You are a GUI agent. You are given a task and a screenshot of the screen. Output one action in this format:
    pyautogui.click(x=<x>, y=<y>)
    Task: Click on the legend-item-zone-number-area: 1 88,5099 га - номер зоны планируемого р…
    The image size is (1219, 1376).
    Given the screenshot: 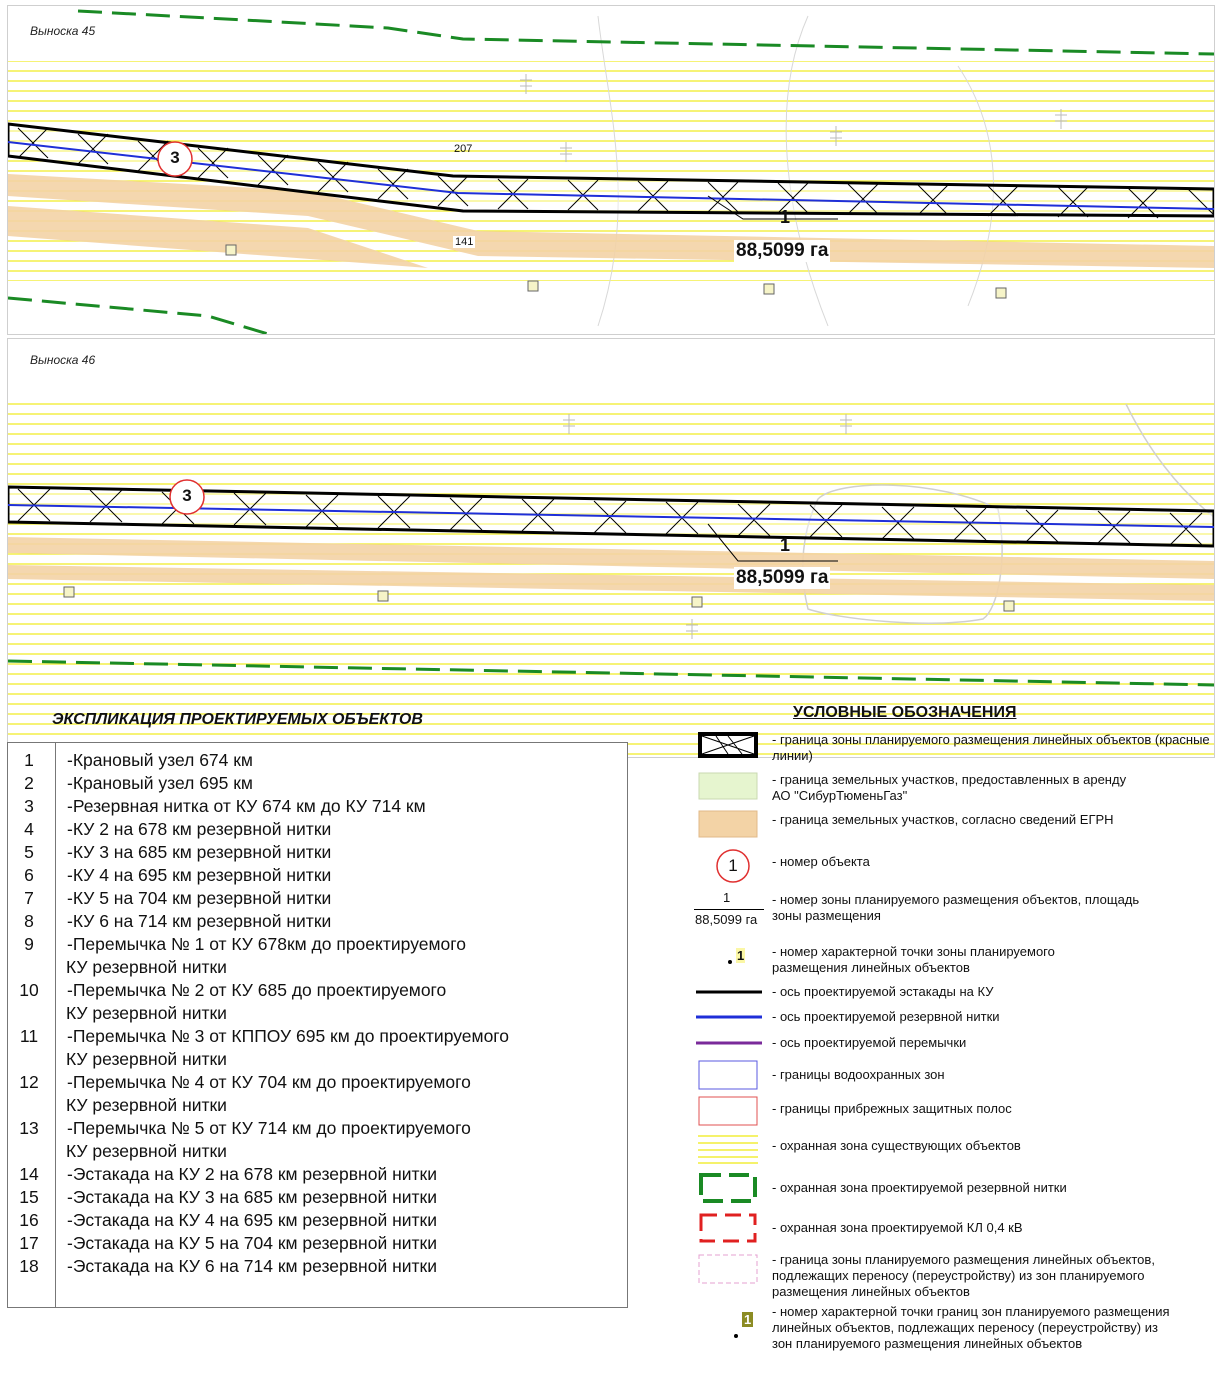 What is the action you would take?
    pyautogui.click(x=954, y=910)
    